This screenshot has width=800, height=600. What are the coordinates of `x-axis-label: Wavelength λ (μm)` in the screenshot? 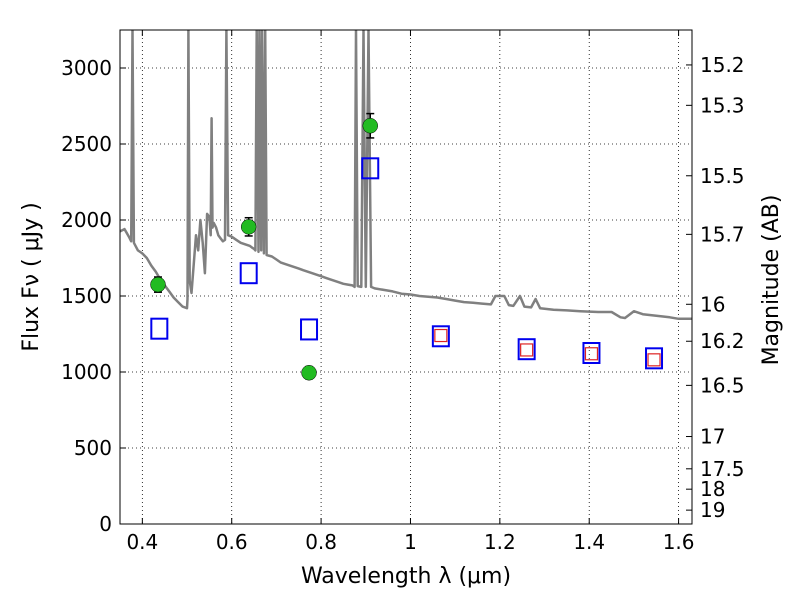 It's located at (406, 576).